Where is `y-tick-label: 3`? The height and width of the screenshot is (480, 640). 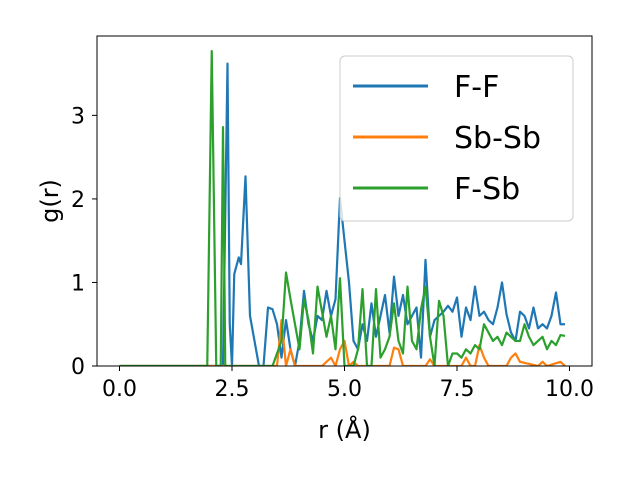
y-tick-label: 3 is located at coordinates (78, 116).